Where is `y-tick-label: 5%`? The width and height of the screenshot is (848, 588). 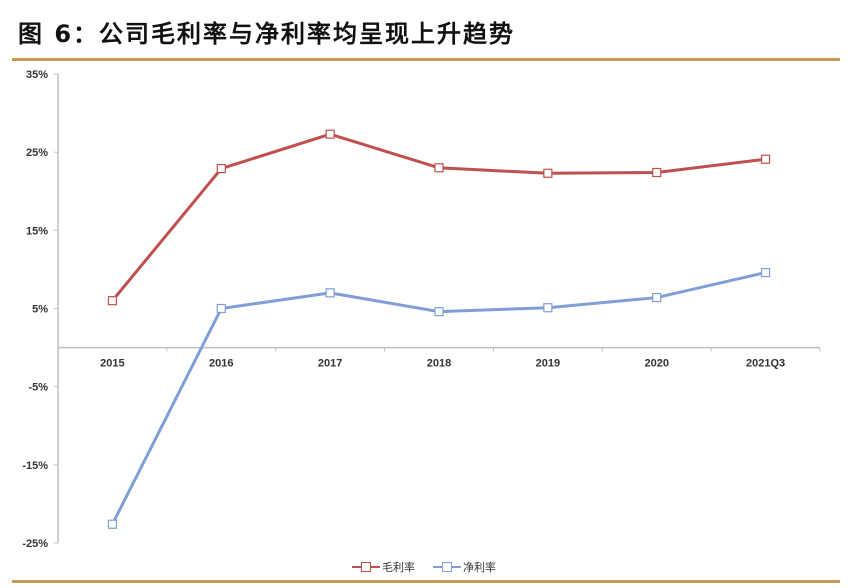
y-tick-label: 5% is located at coordinates (40, 310).